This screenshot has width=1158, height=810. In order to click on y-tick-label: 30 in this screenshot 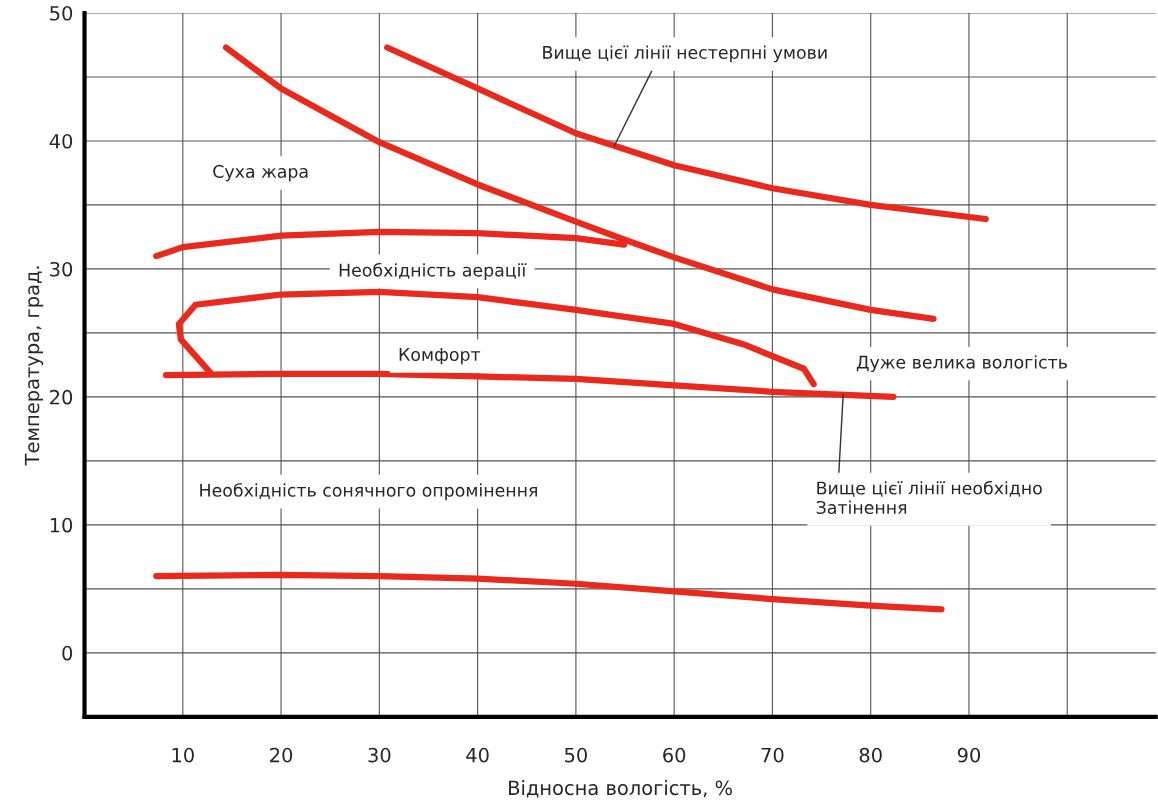, I will do `click(61, 269)`.